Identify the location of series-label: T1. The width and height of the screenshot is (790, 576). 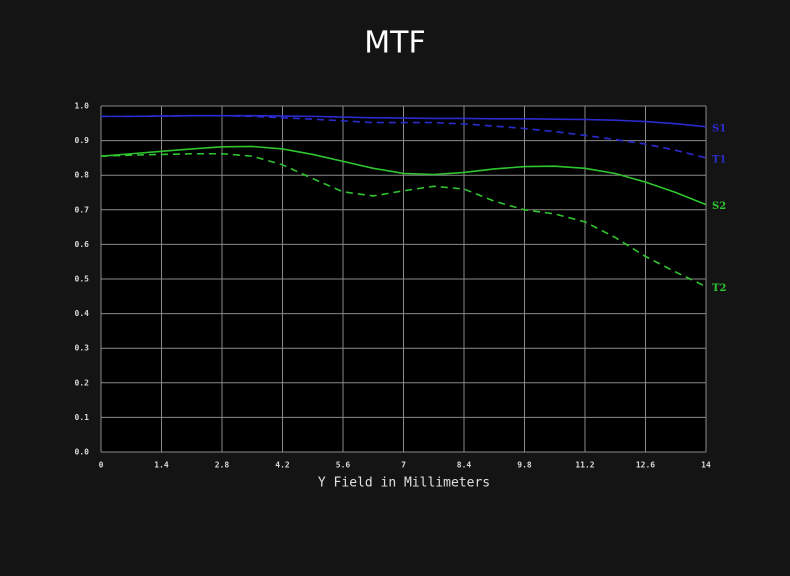
(719, 159).